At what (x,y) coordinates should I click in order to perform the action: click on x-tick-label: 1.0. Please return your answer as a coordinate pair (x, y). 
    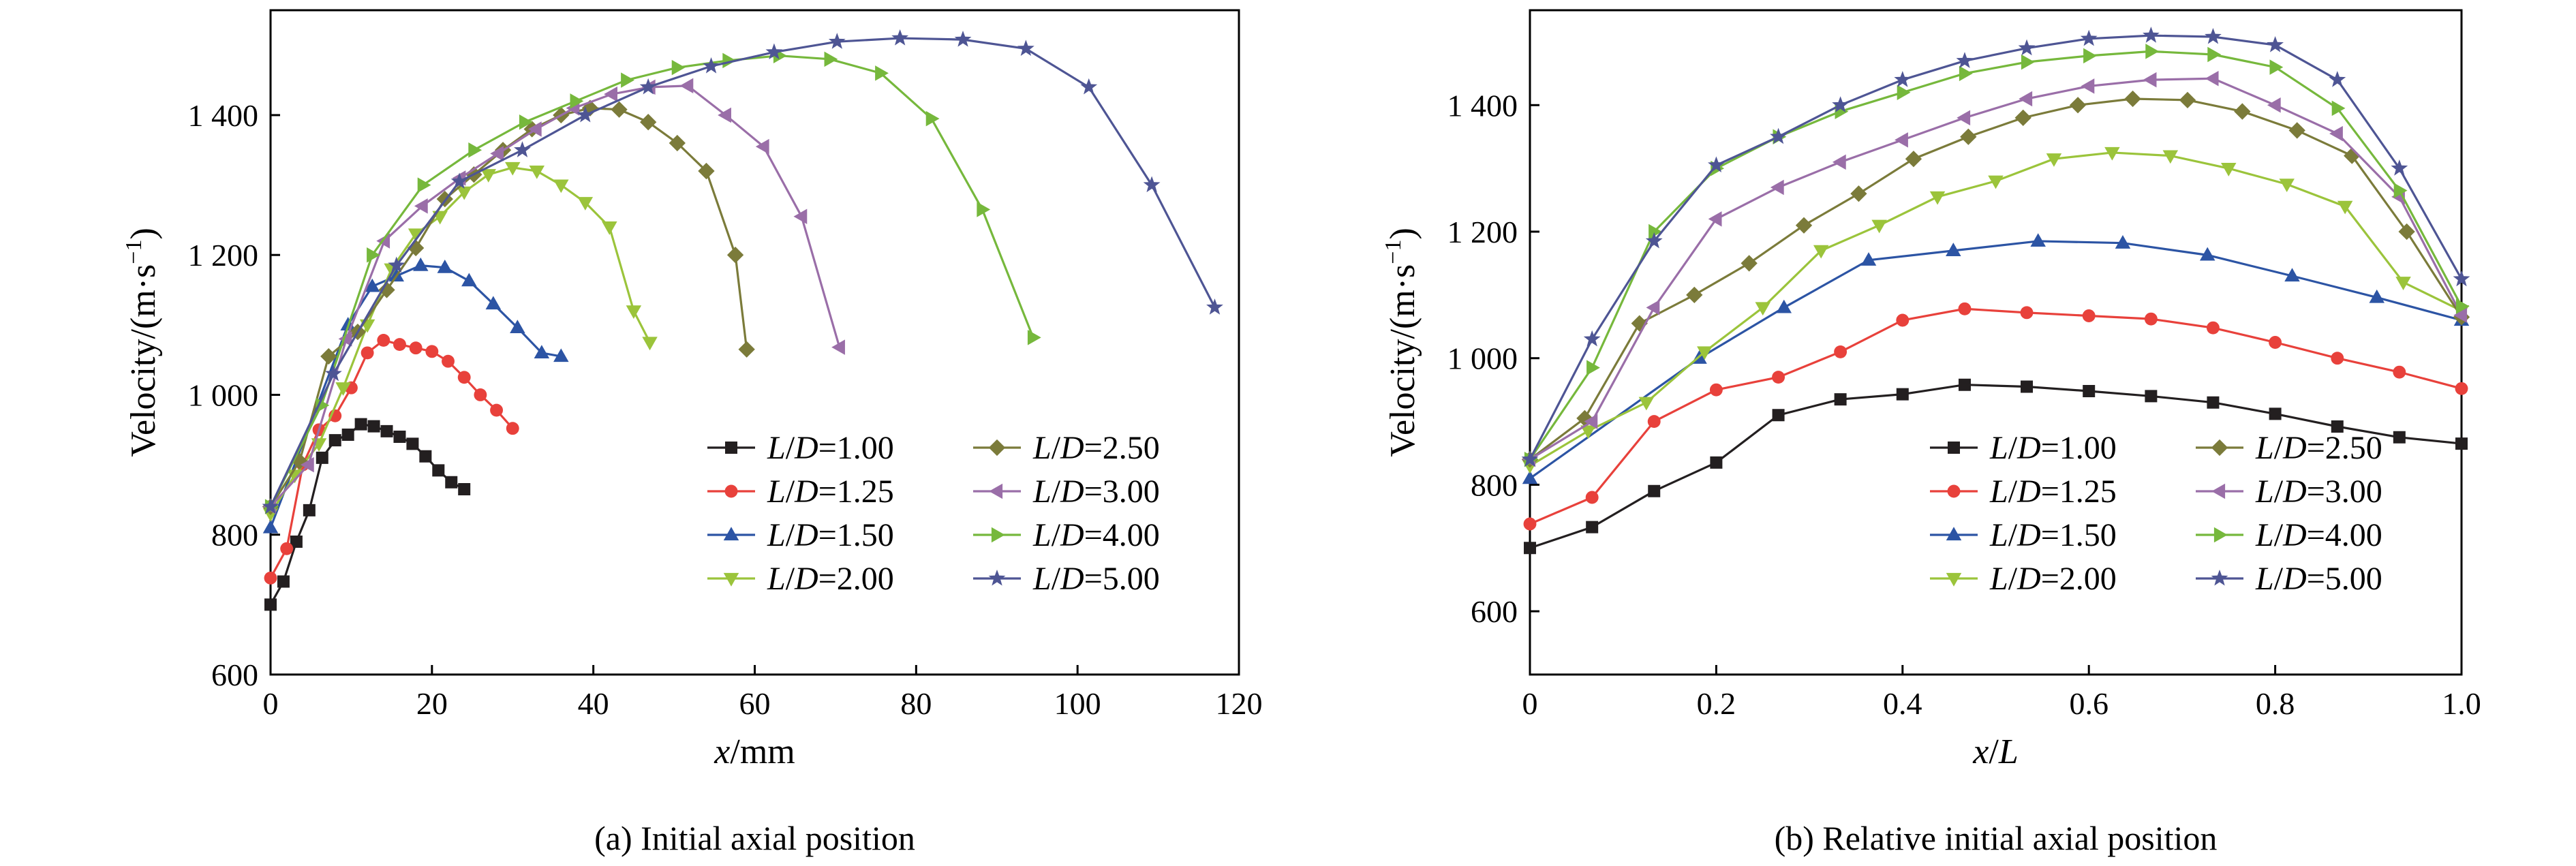
    Looking at the image, I should click on (2461, 704).